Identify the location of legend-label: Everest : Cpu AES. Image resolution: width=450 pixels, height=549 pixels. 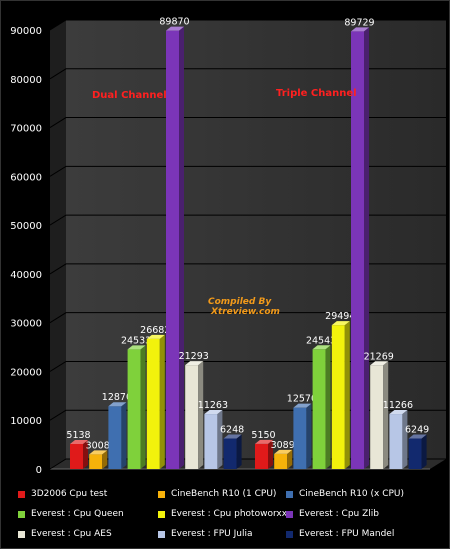
(71, 534).